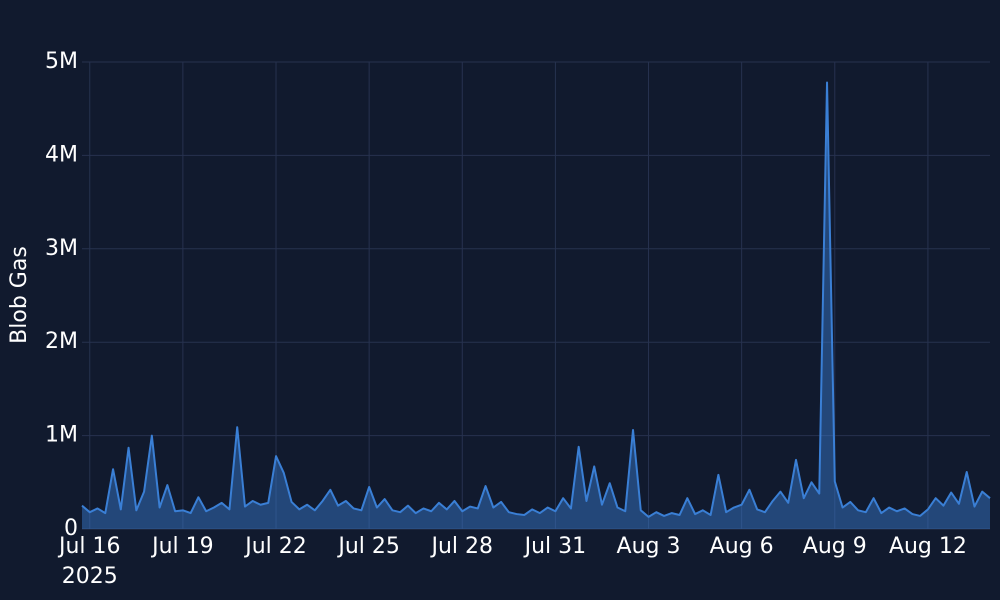 This screenshot has width=1000, height=600. I want to click on x-tick-label: Jul 28, so click(462, 546).